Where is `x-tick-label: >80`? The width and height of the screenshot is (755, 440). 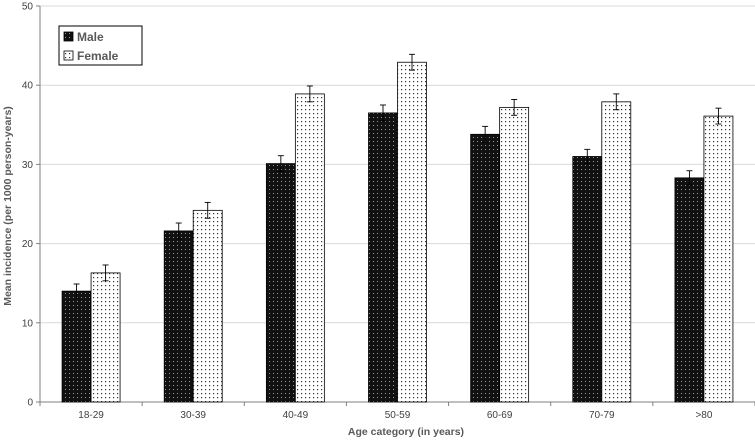 x-tick-label: >80 is located at coordinates (703, 415).